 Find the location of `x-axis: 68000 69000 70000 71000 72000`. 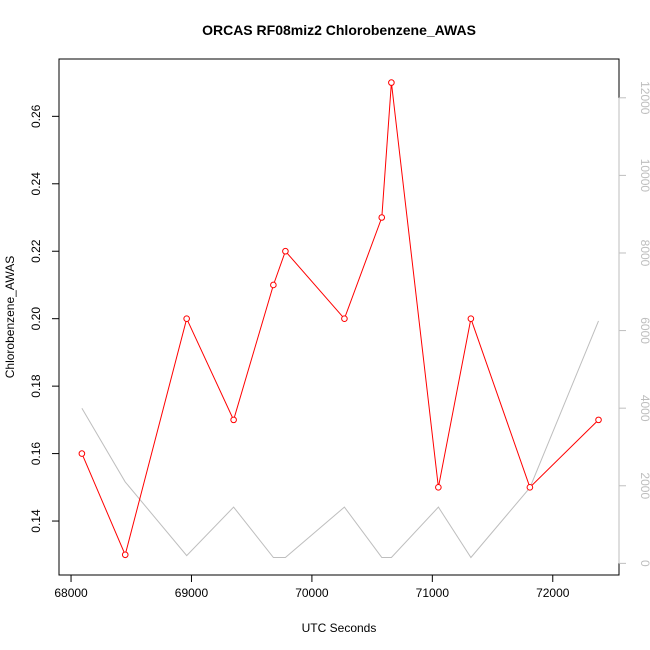

x-axis: 68000 69000 70000 71000 72000 is located at coordinates (312, 587).